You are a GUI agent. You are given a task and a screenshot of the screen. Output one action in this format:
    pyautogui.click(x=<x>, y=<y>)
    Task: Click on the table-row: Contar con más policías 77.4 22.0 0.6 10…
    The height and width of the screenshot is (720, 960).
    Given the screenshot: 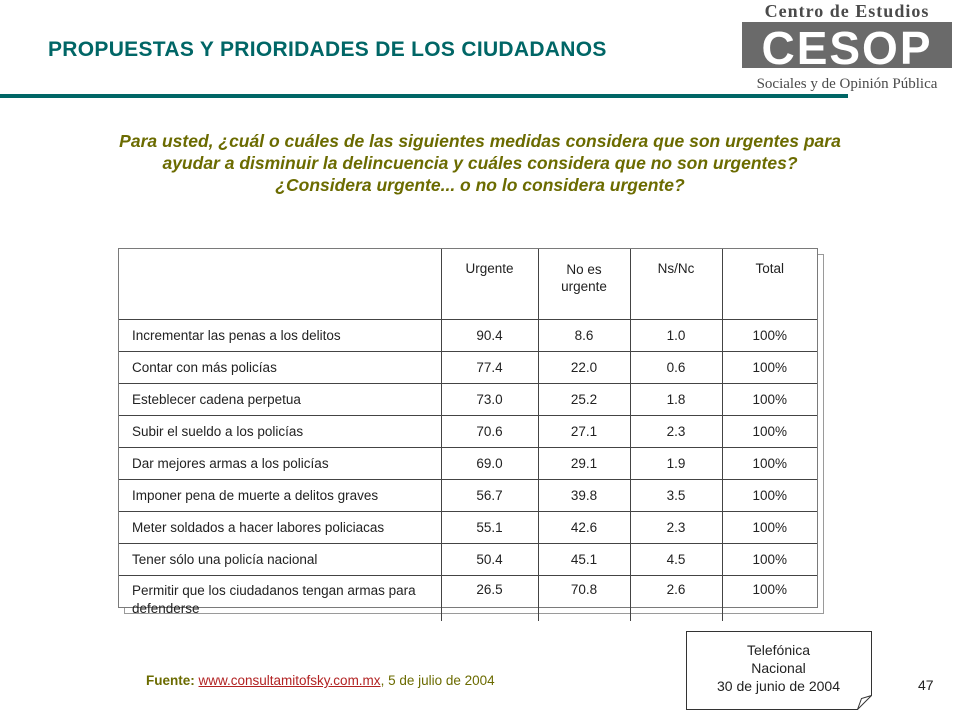 What is the action you would take?
    pyautogui.click(x=468, y=367)
    